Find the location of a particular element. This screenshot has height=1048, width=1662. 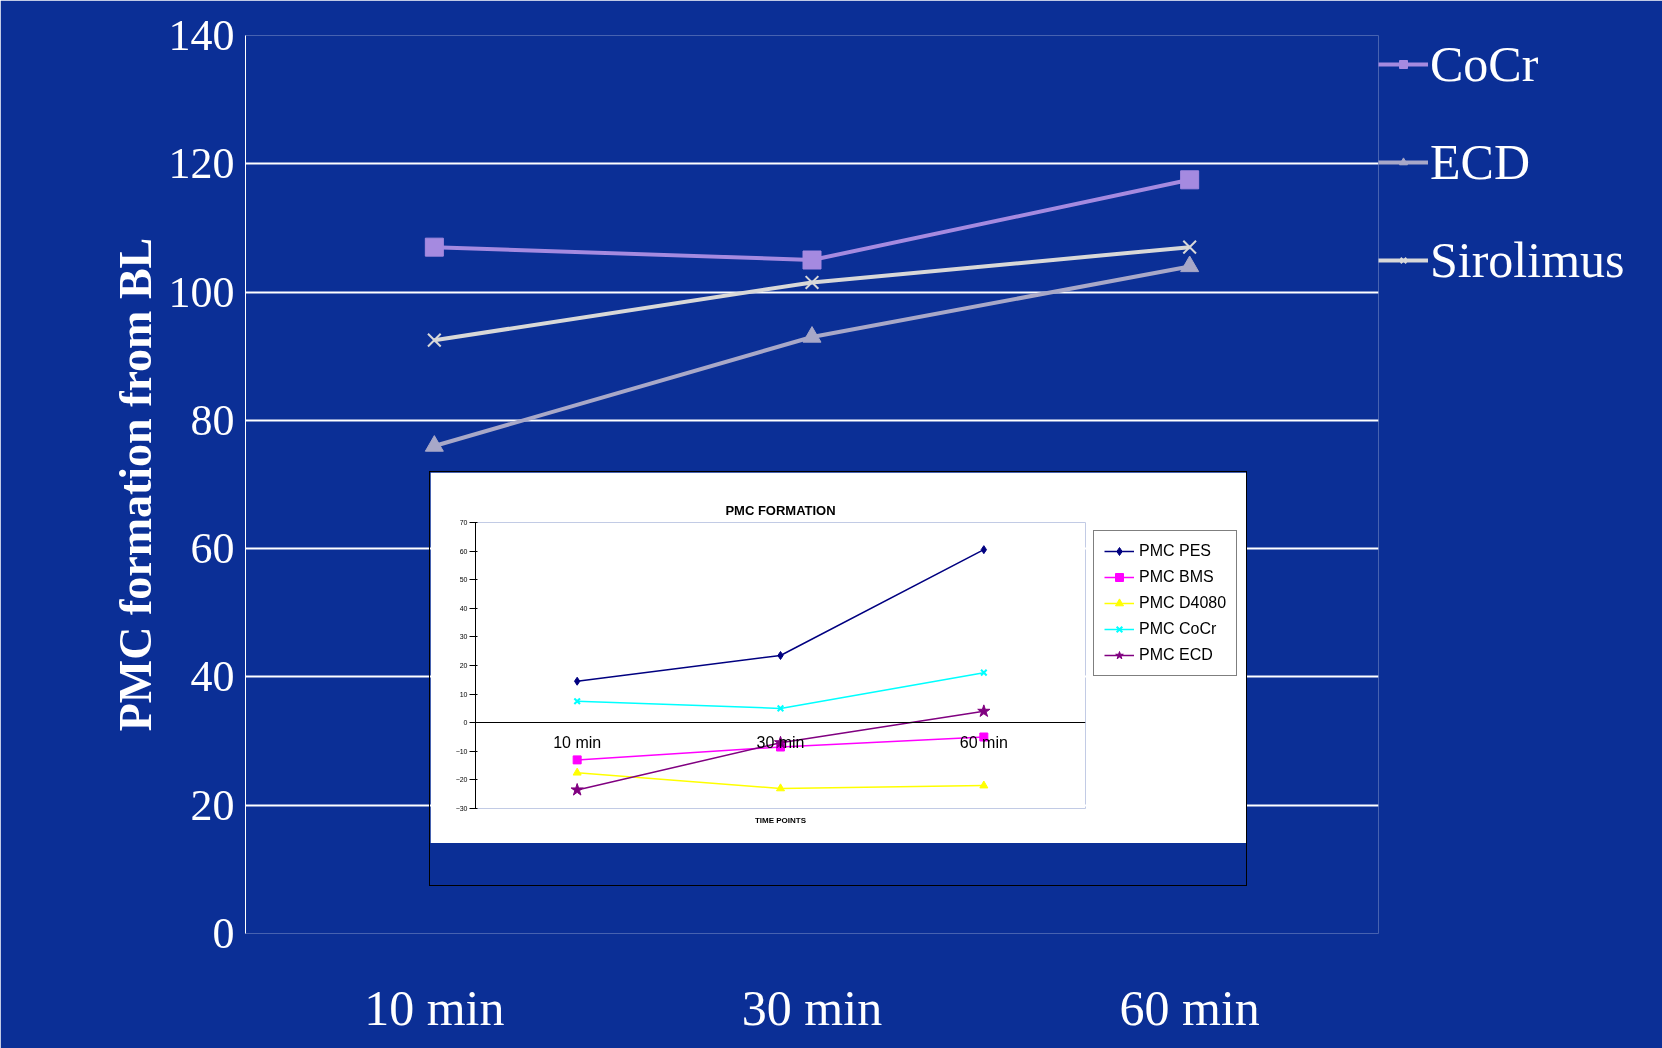

legend-label: PMC PES is located at coordinates (1175, 551).